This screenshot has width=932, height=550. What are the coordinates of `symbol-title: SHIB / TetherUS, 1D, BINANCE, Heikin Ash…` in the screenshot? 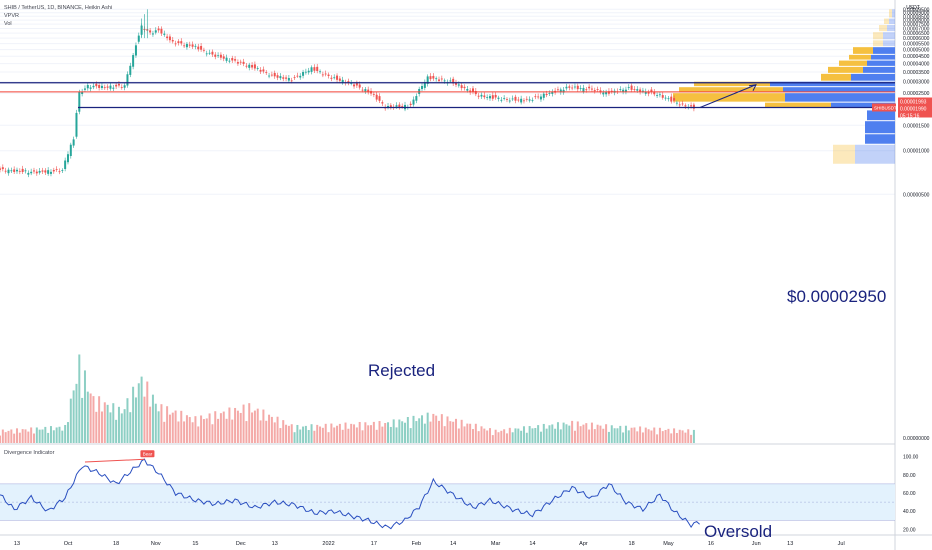 It's located at (58, 8).